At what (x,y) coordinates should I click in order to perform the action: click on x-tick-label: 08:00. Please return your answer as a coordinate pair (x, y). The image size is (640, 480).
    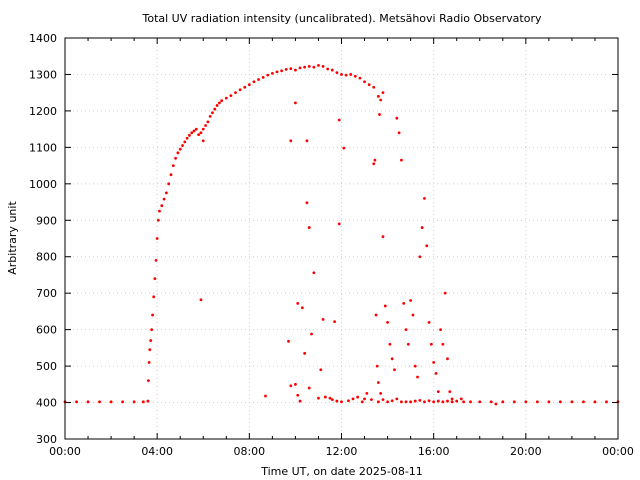
    Looking at the image, I should click on (249, 451).